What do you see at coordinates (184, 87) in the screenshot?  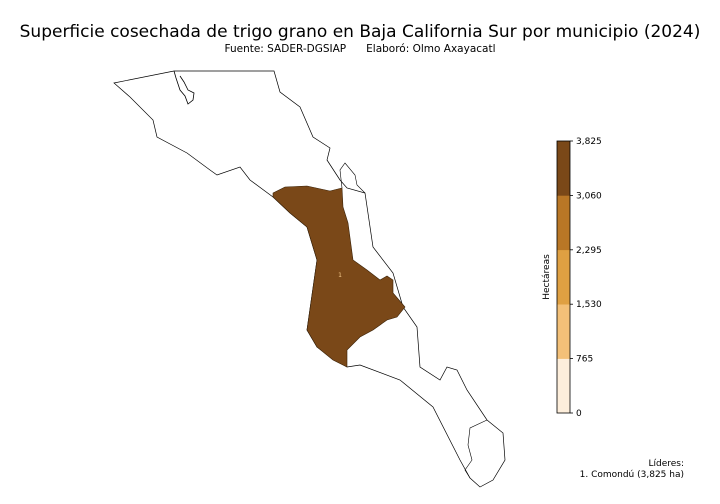 I see `bay-outline` at bounding box center [184, 87].